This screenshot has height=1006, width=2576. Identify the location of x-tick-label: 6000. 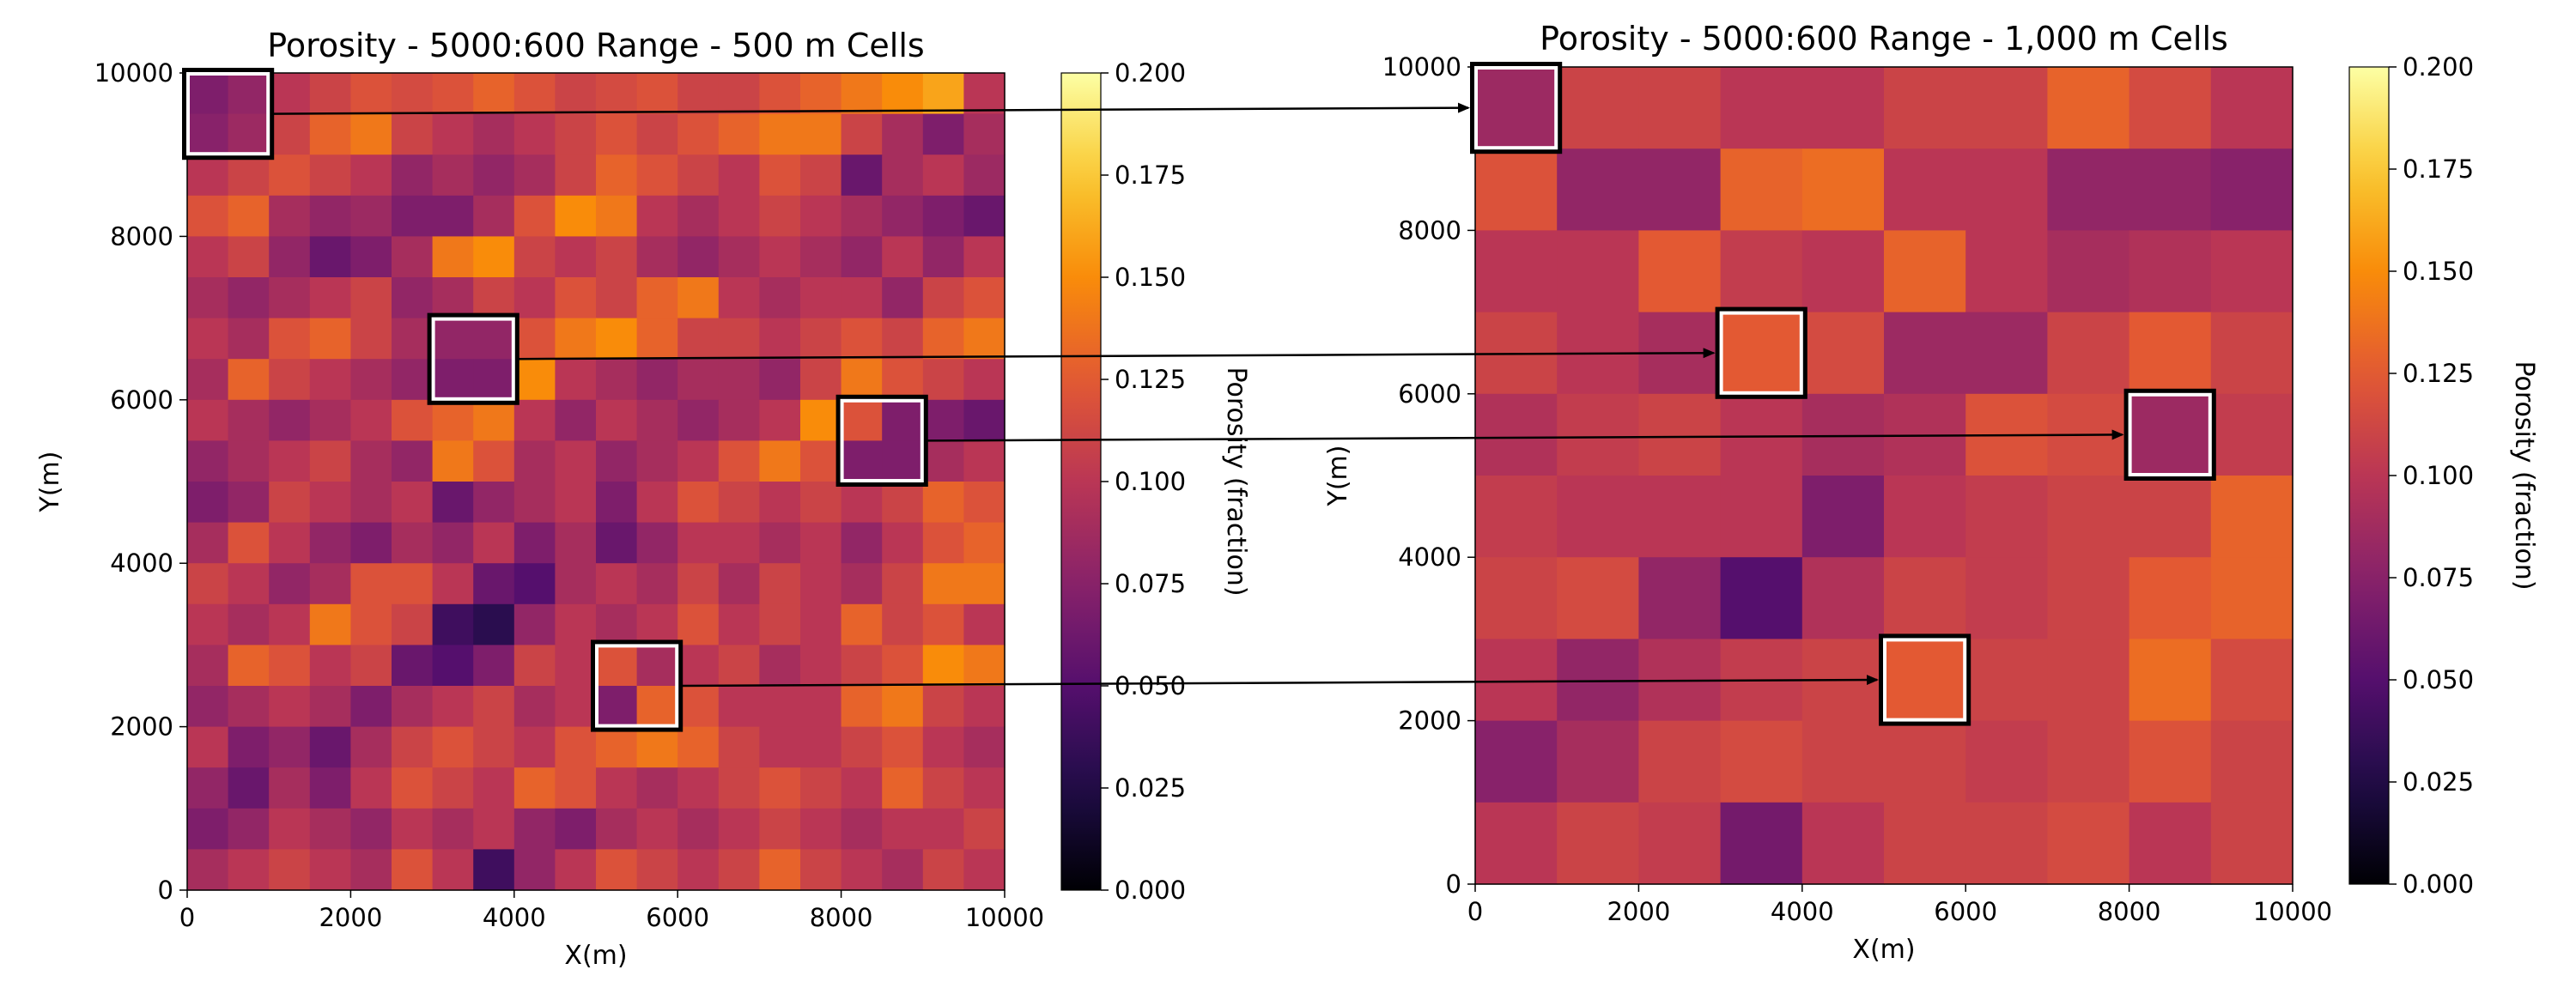
(678, 917).